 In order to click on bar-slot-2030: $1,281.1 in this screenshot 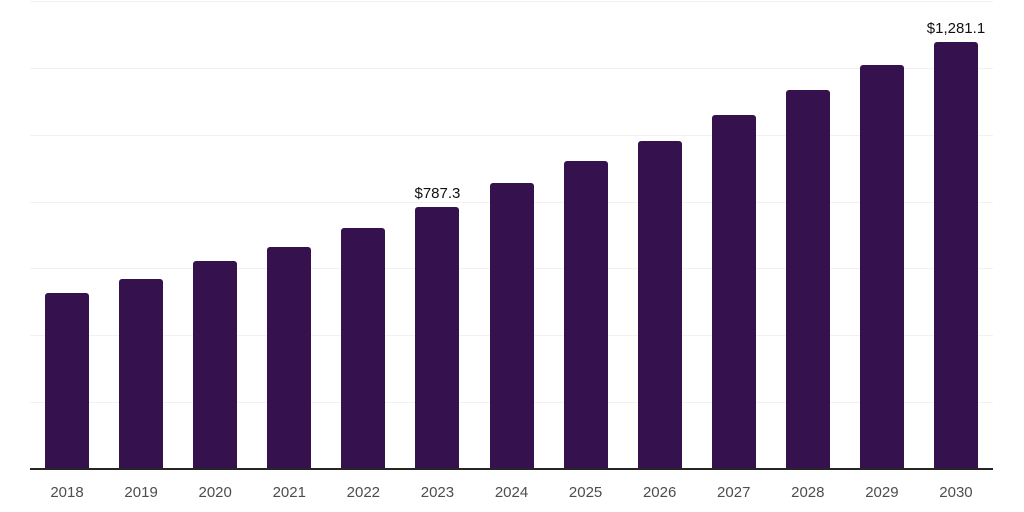, I will do `click(956, 235)`.